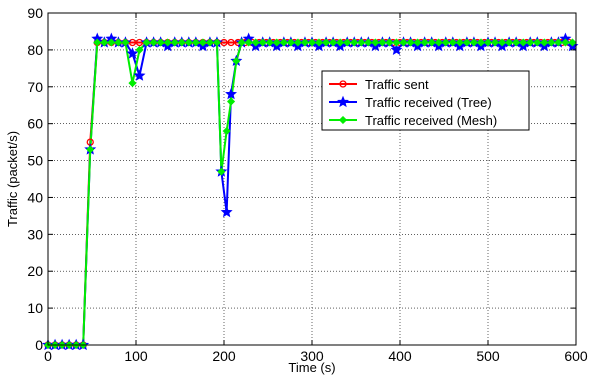 The image size is (590, 375). What do you see at coordinates (136, 356) in the screenshot?
I see `x-tick-label: 100` at bounding box center [136, 356].